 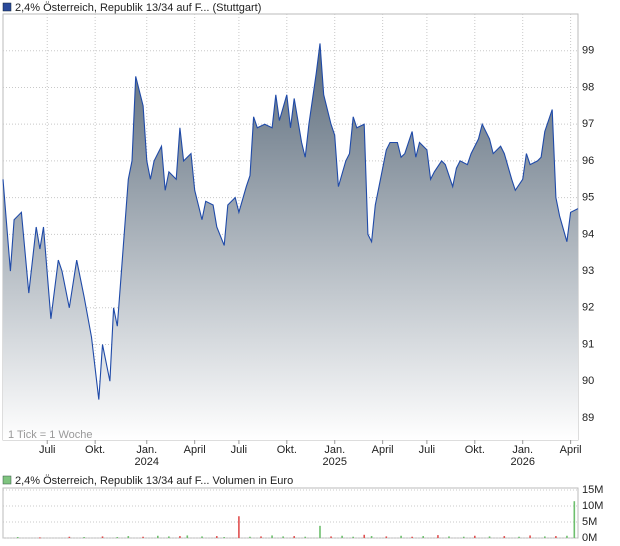 I want to click on y-tick-label: 90, so click(x=588, y=381).